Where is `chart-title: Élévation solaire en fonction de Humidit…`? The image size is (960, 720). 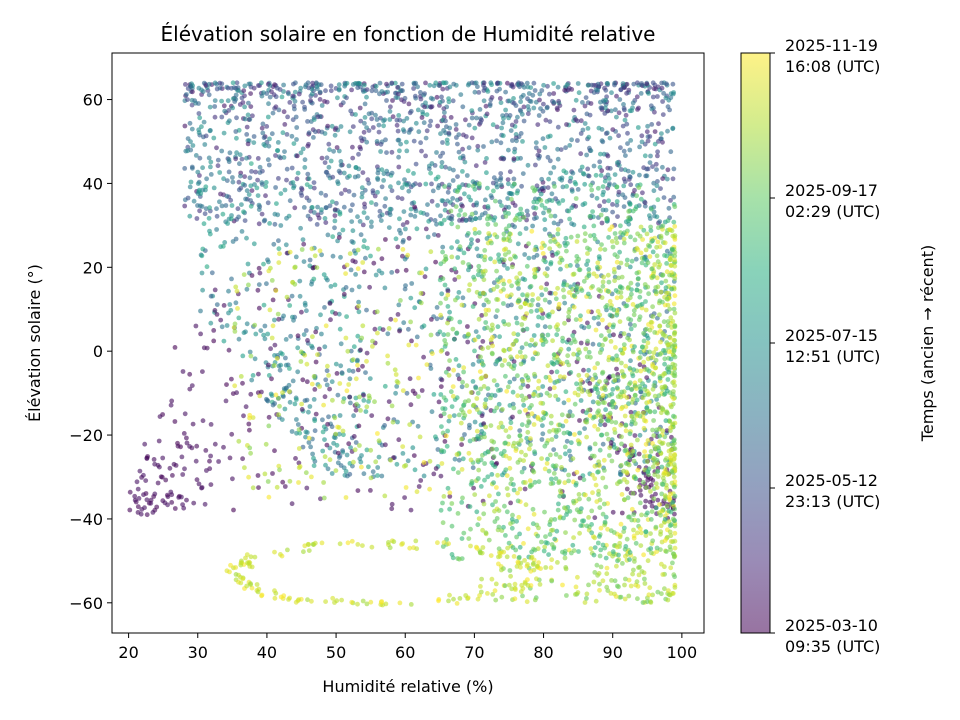 chart-title: Élévation solaire en fonction de Humidit… is located at coordinates (408, 34).